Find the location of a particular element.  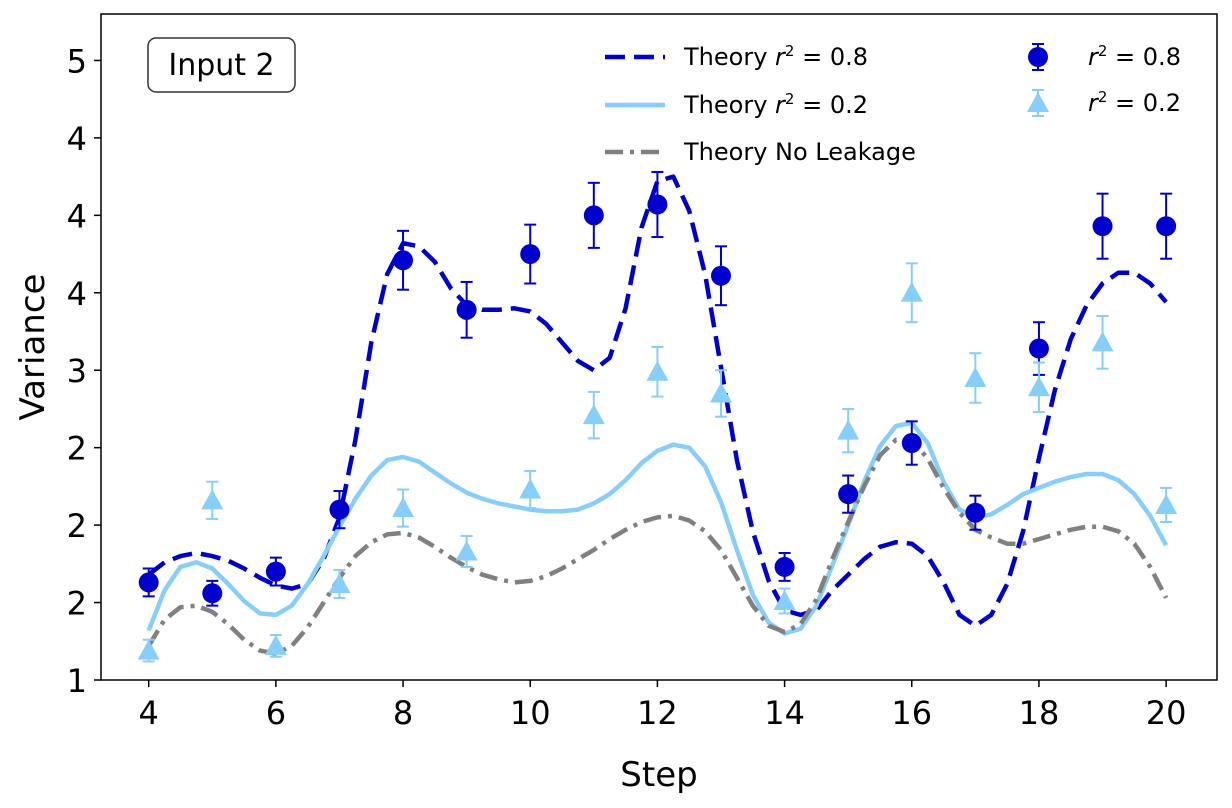

legend-label-theory-r-2-0-2: Theory r2 = 0.2 is located at coordinates (775, 104).